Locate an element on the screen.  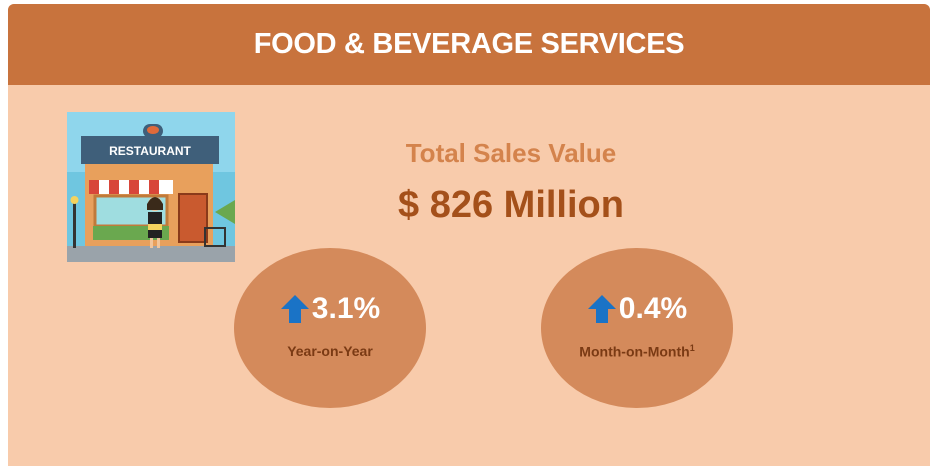
footnote-mark: 1 is located at coordinates (692, 348).